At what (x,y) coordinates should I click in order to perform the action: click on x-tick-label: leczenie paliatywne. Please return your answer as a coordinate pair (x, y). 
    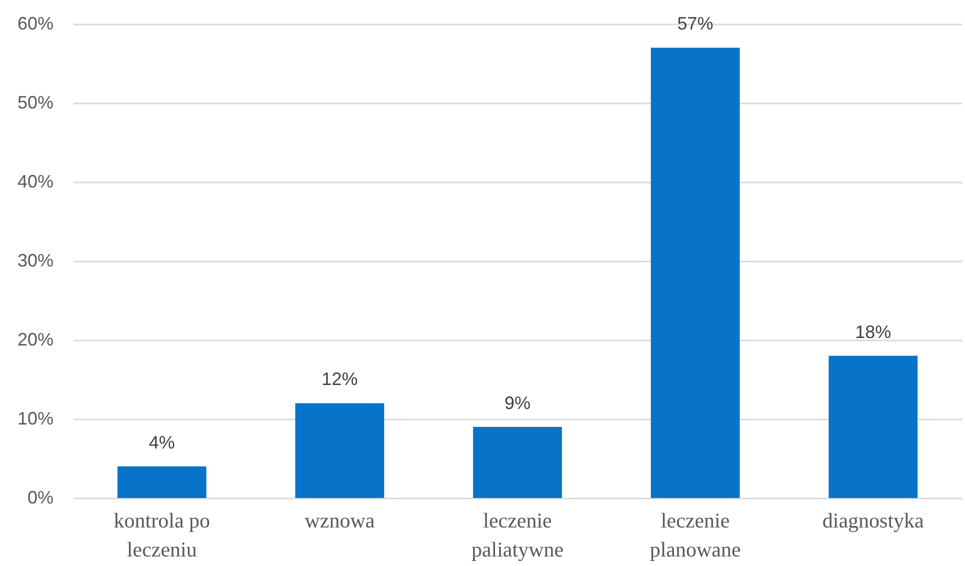
    Looking at the image, I should click on (517, 535).